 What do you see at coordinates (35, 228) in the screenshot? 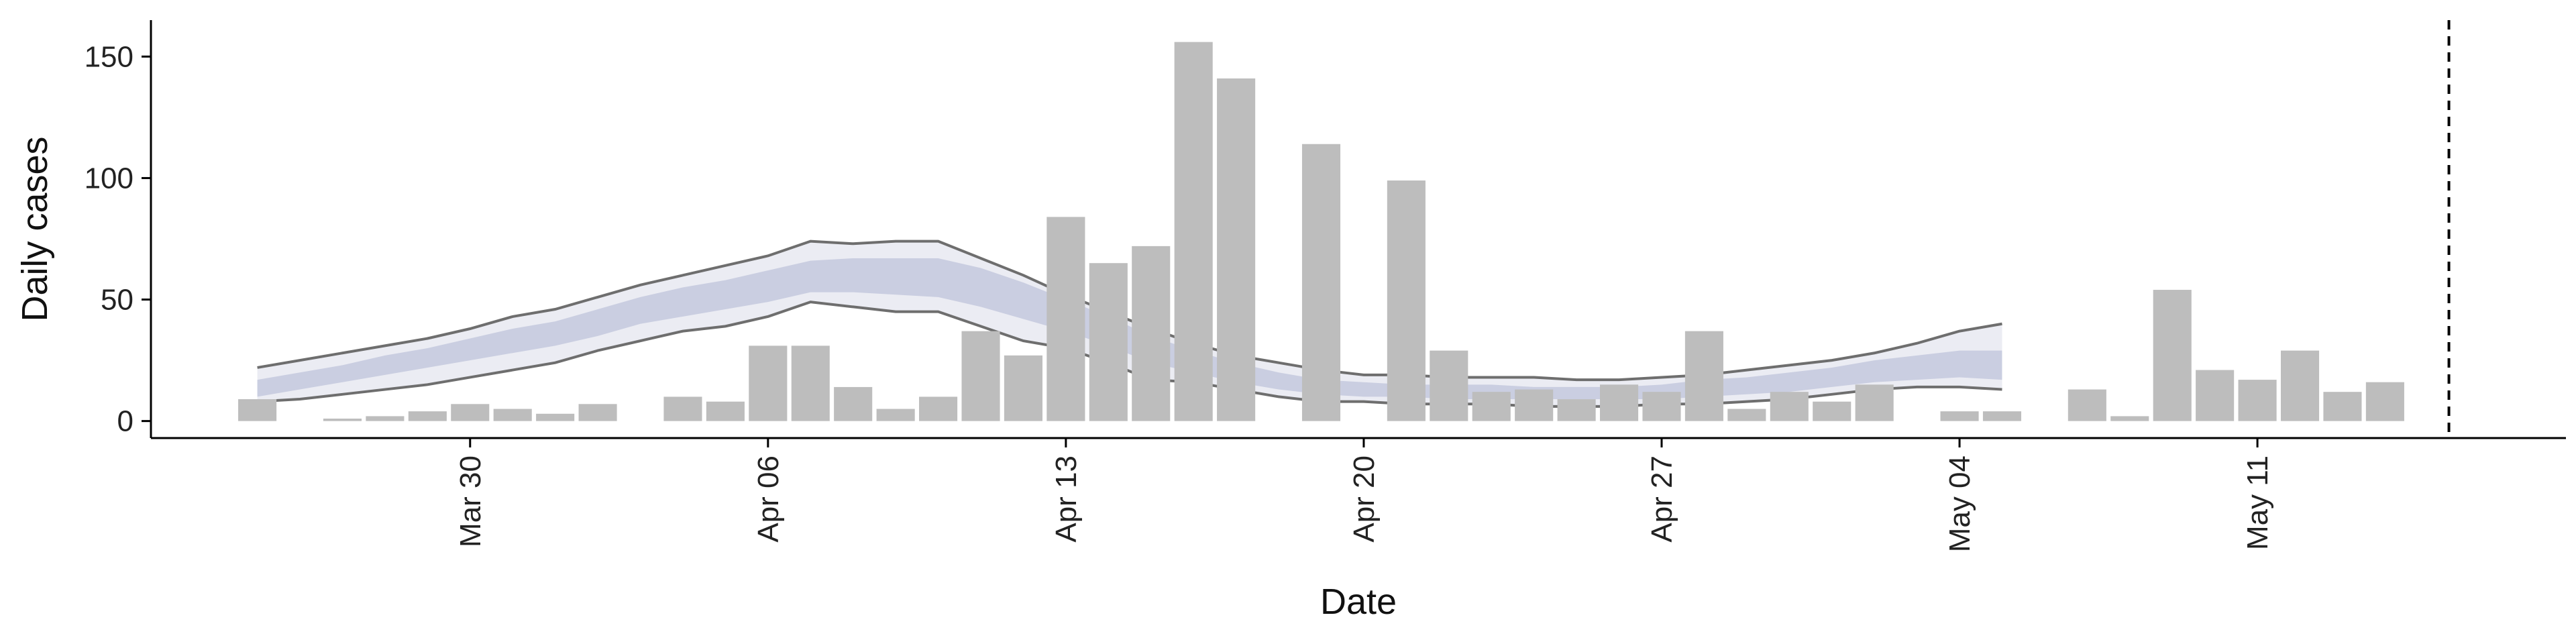
I see `y-axis-title: Daily cases` at bounding box center [35, 228].